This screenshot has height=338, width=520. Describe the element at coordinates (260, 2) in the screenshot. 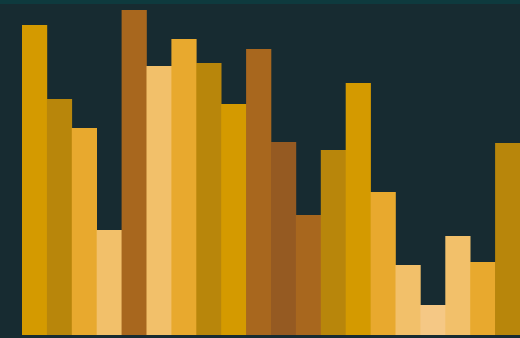

I see `top-border` at that location.